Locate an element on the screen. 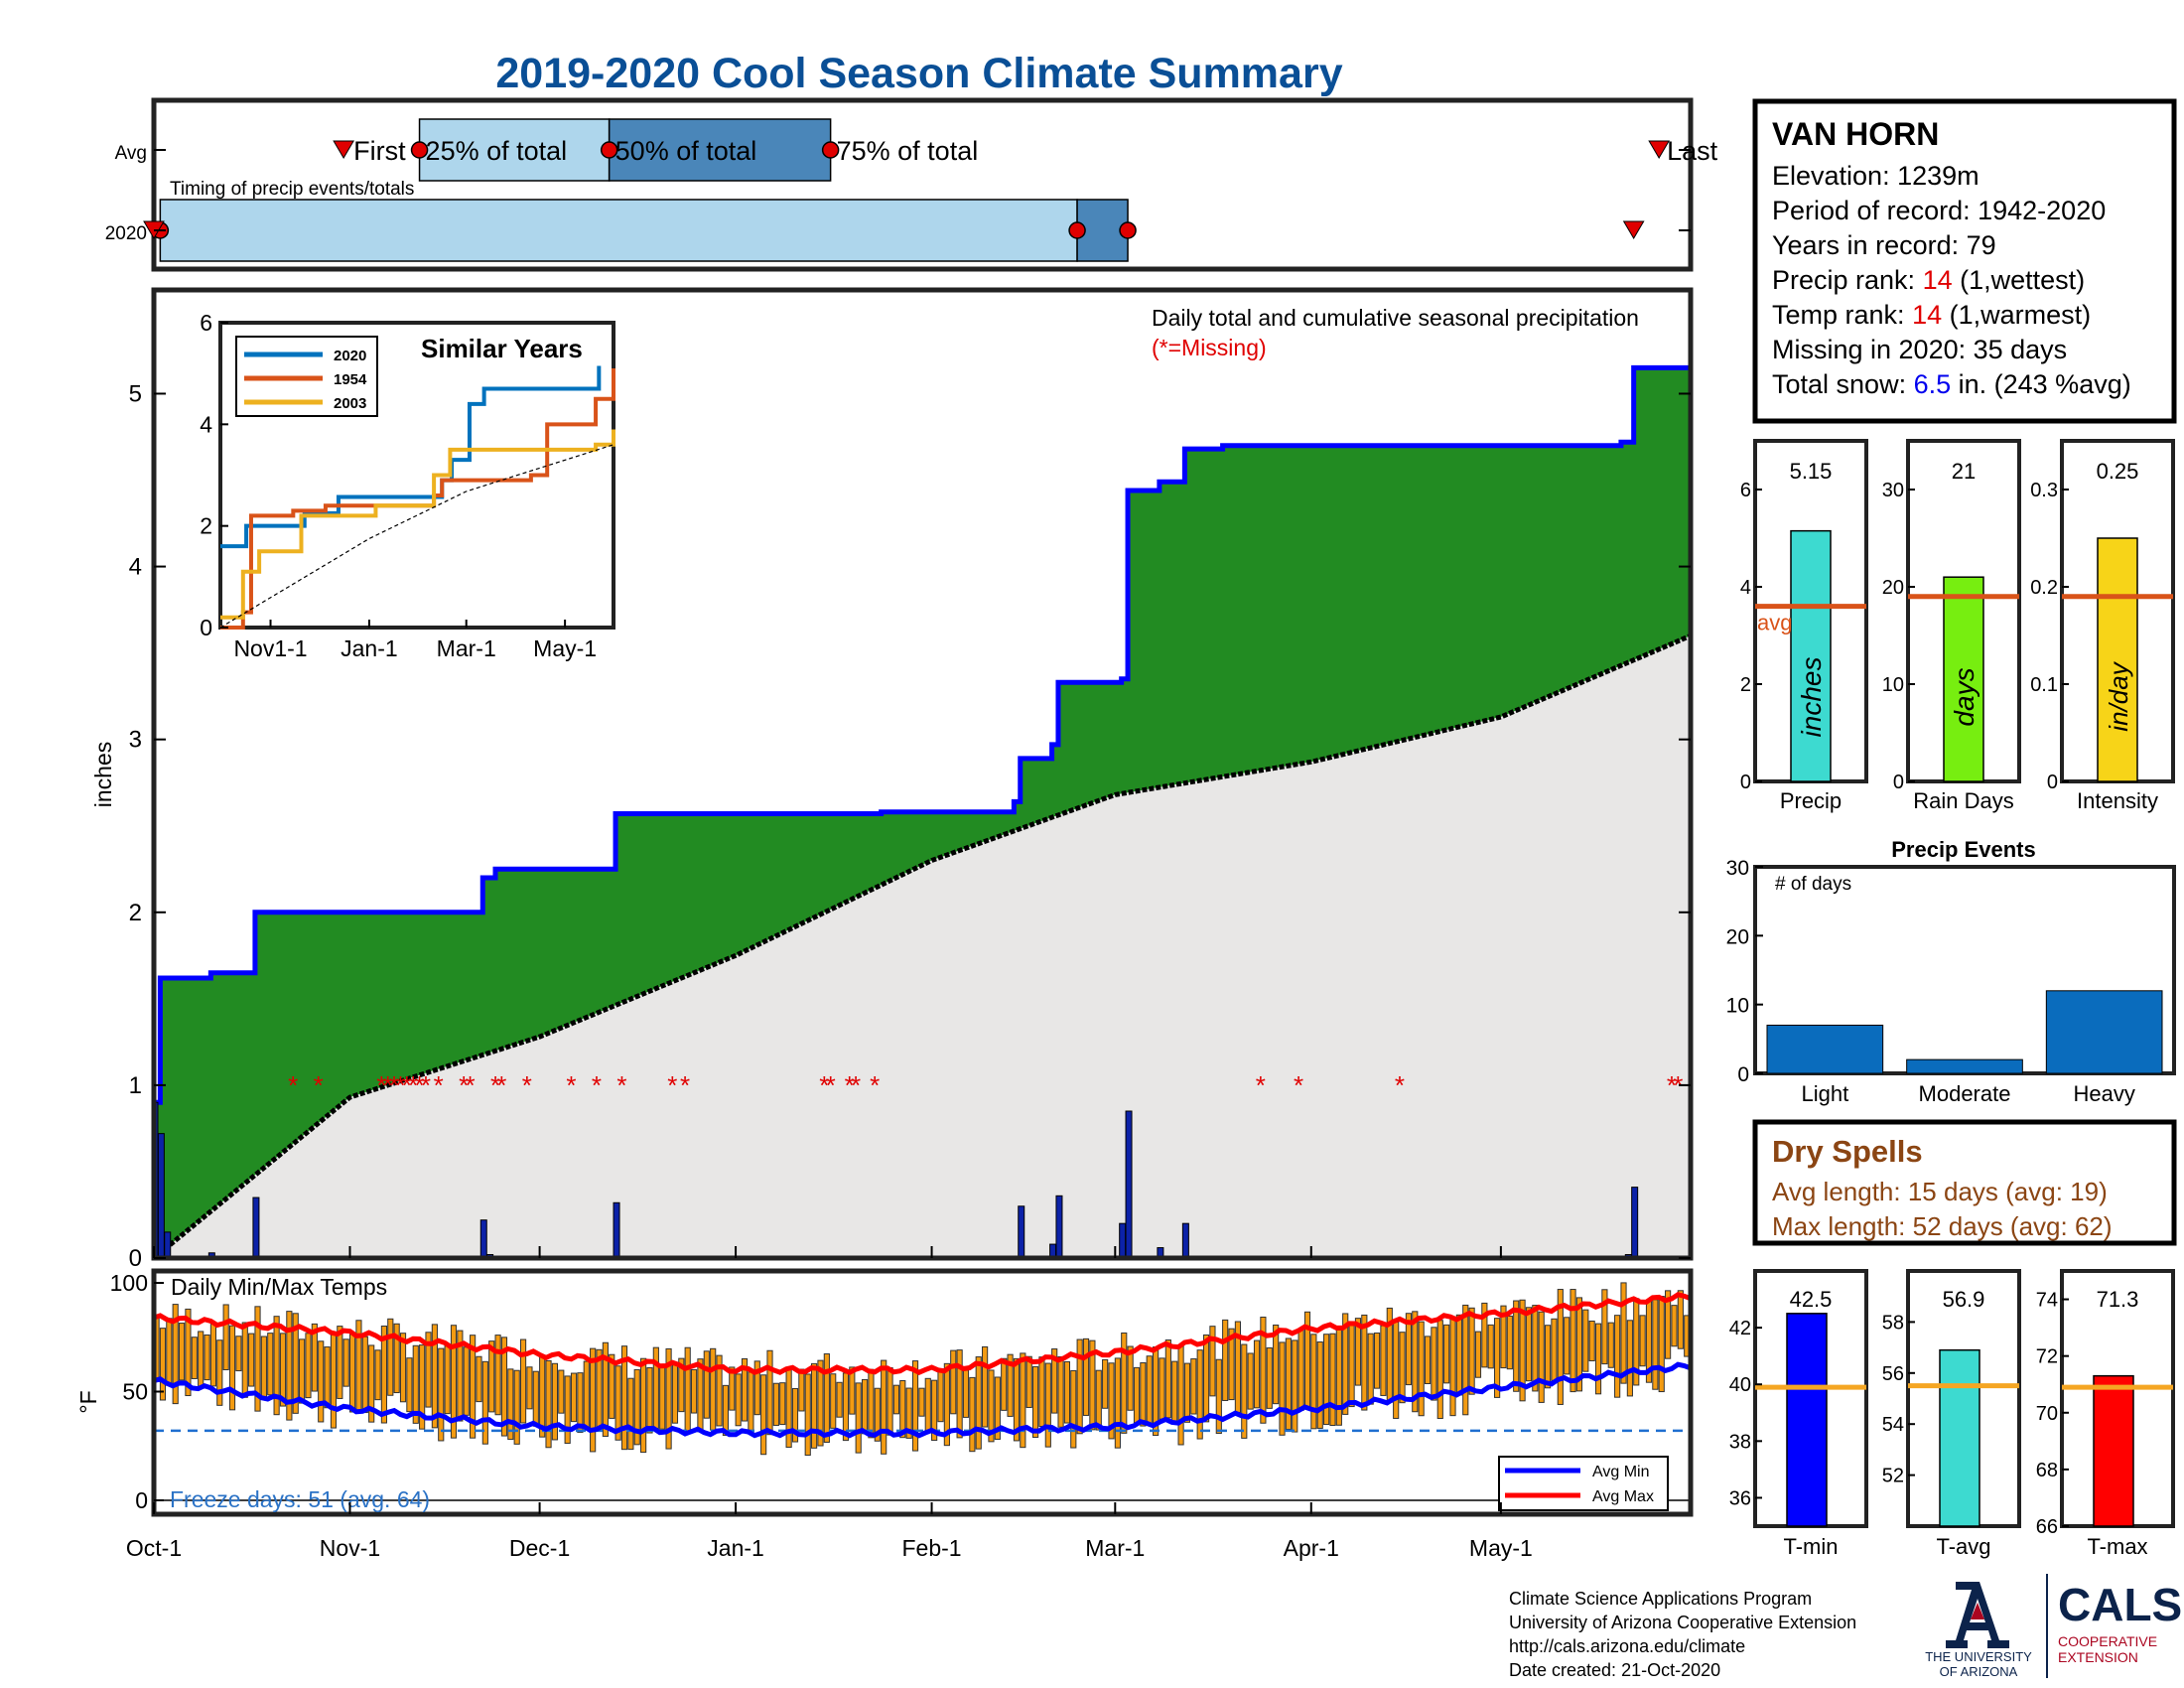 The height and width of the screenshot is (1688, 2184). intensity-ytick-label: 0.2 is located at coordinates (2044, 588).